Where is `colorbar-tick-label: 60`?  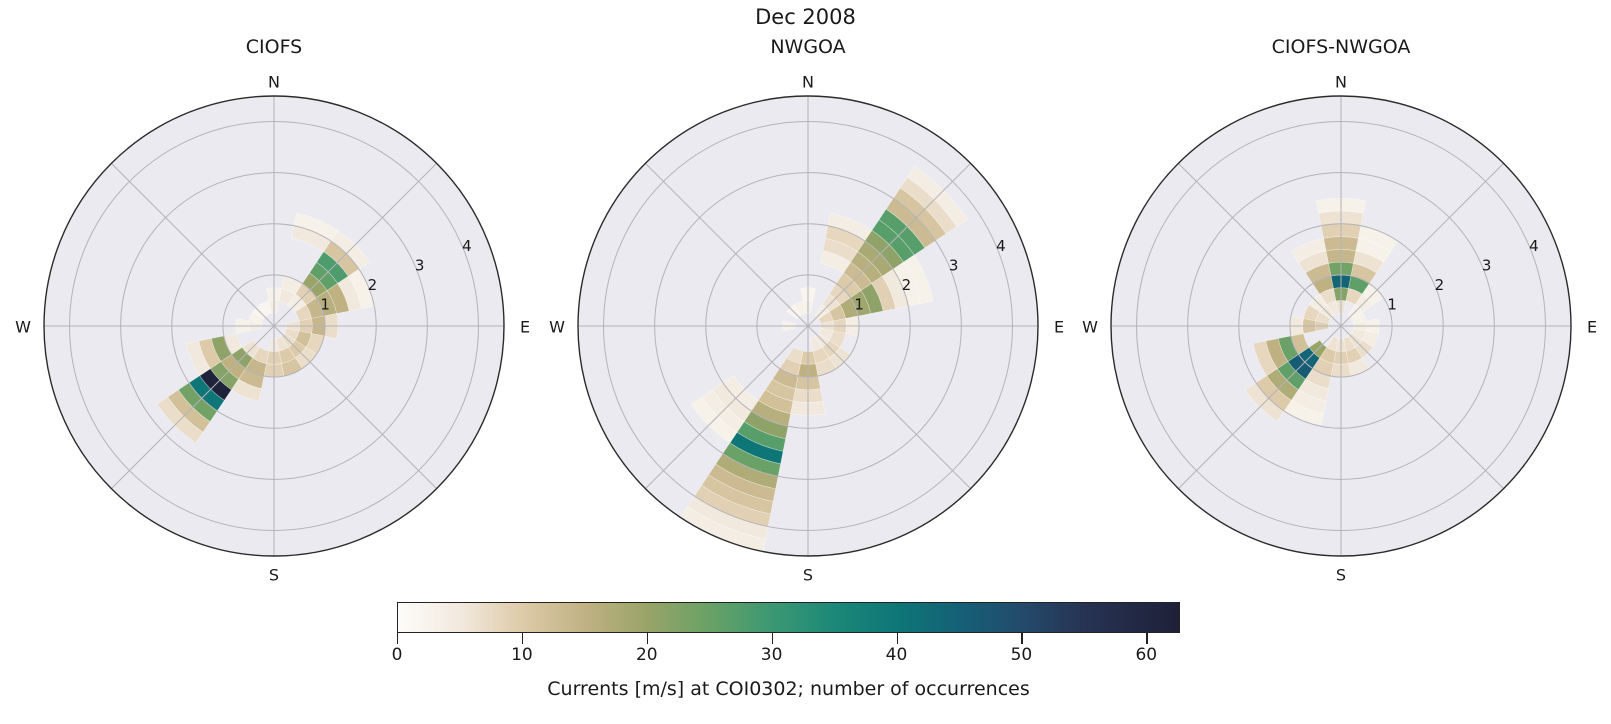
colorbar-tick-label: 60 is located at coordinates (1146, 655).